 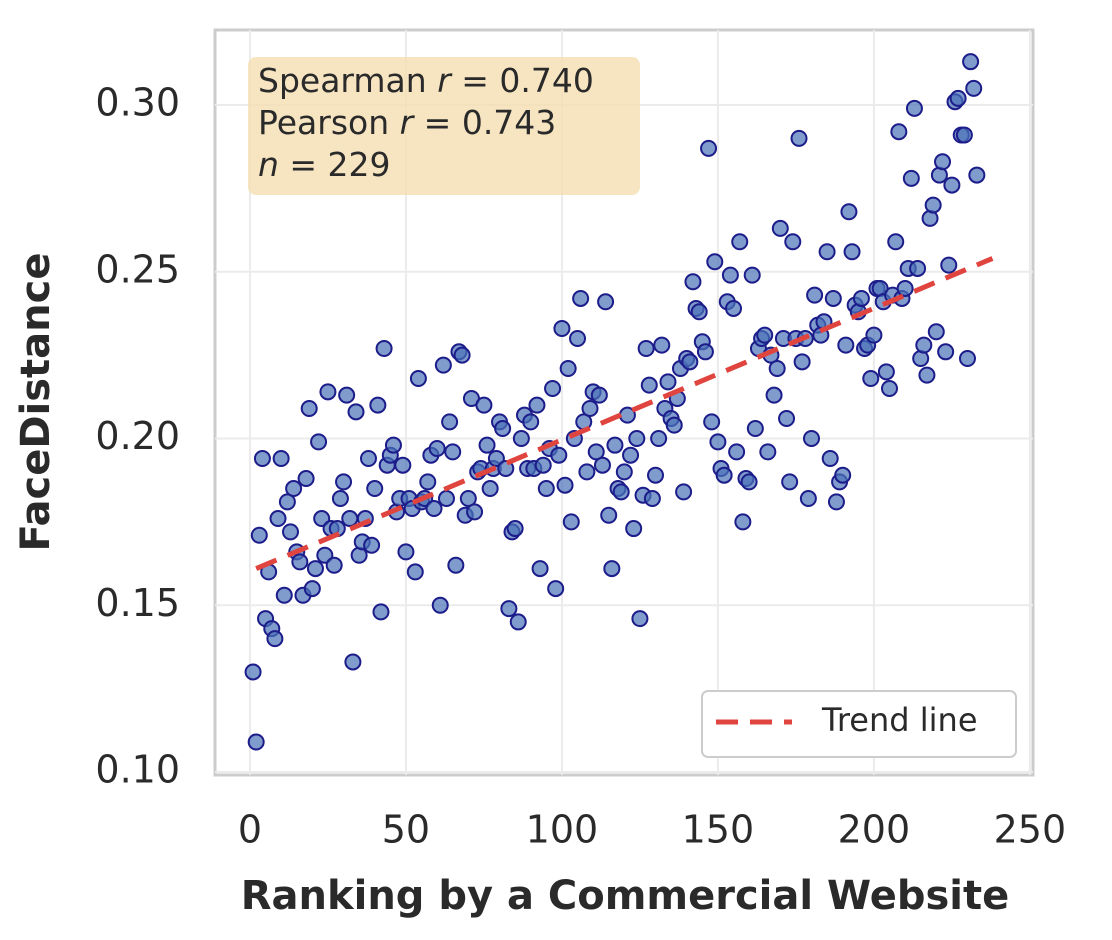 I want to click on annotation-text: n, so click(x=268, y=164).